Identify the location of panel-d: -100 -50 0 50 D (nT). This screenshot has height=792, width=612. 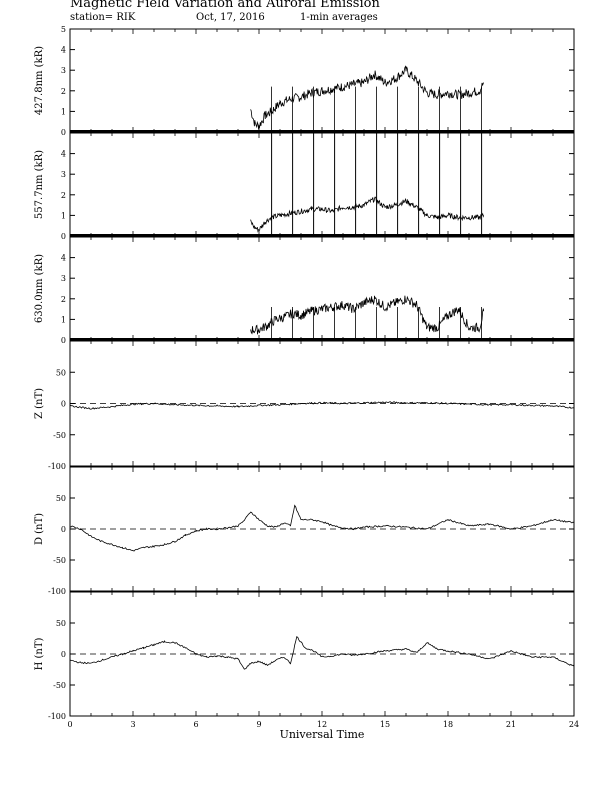
(304, 531).